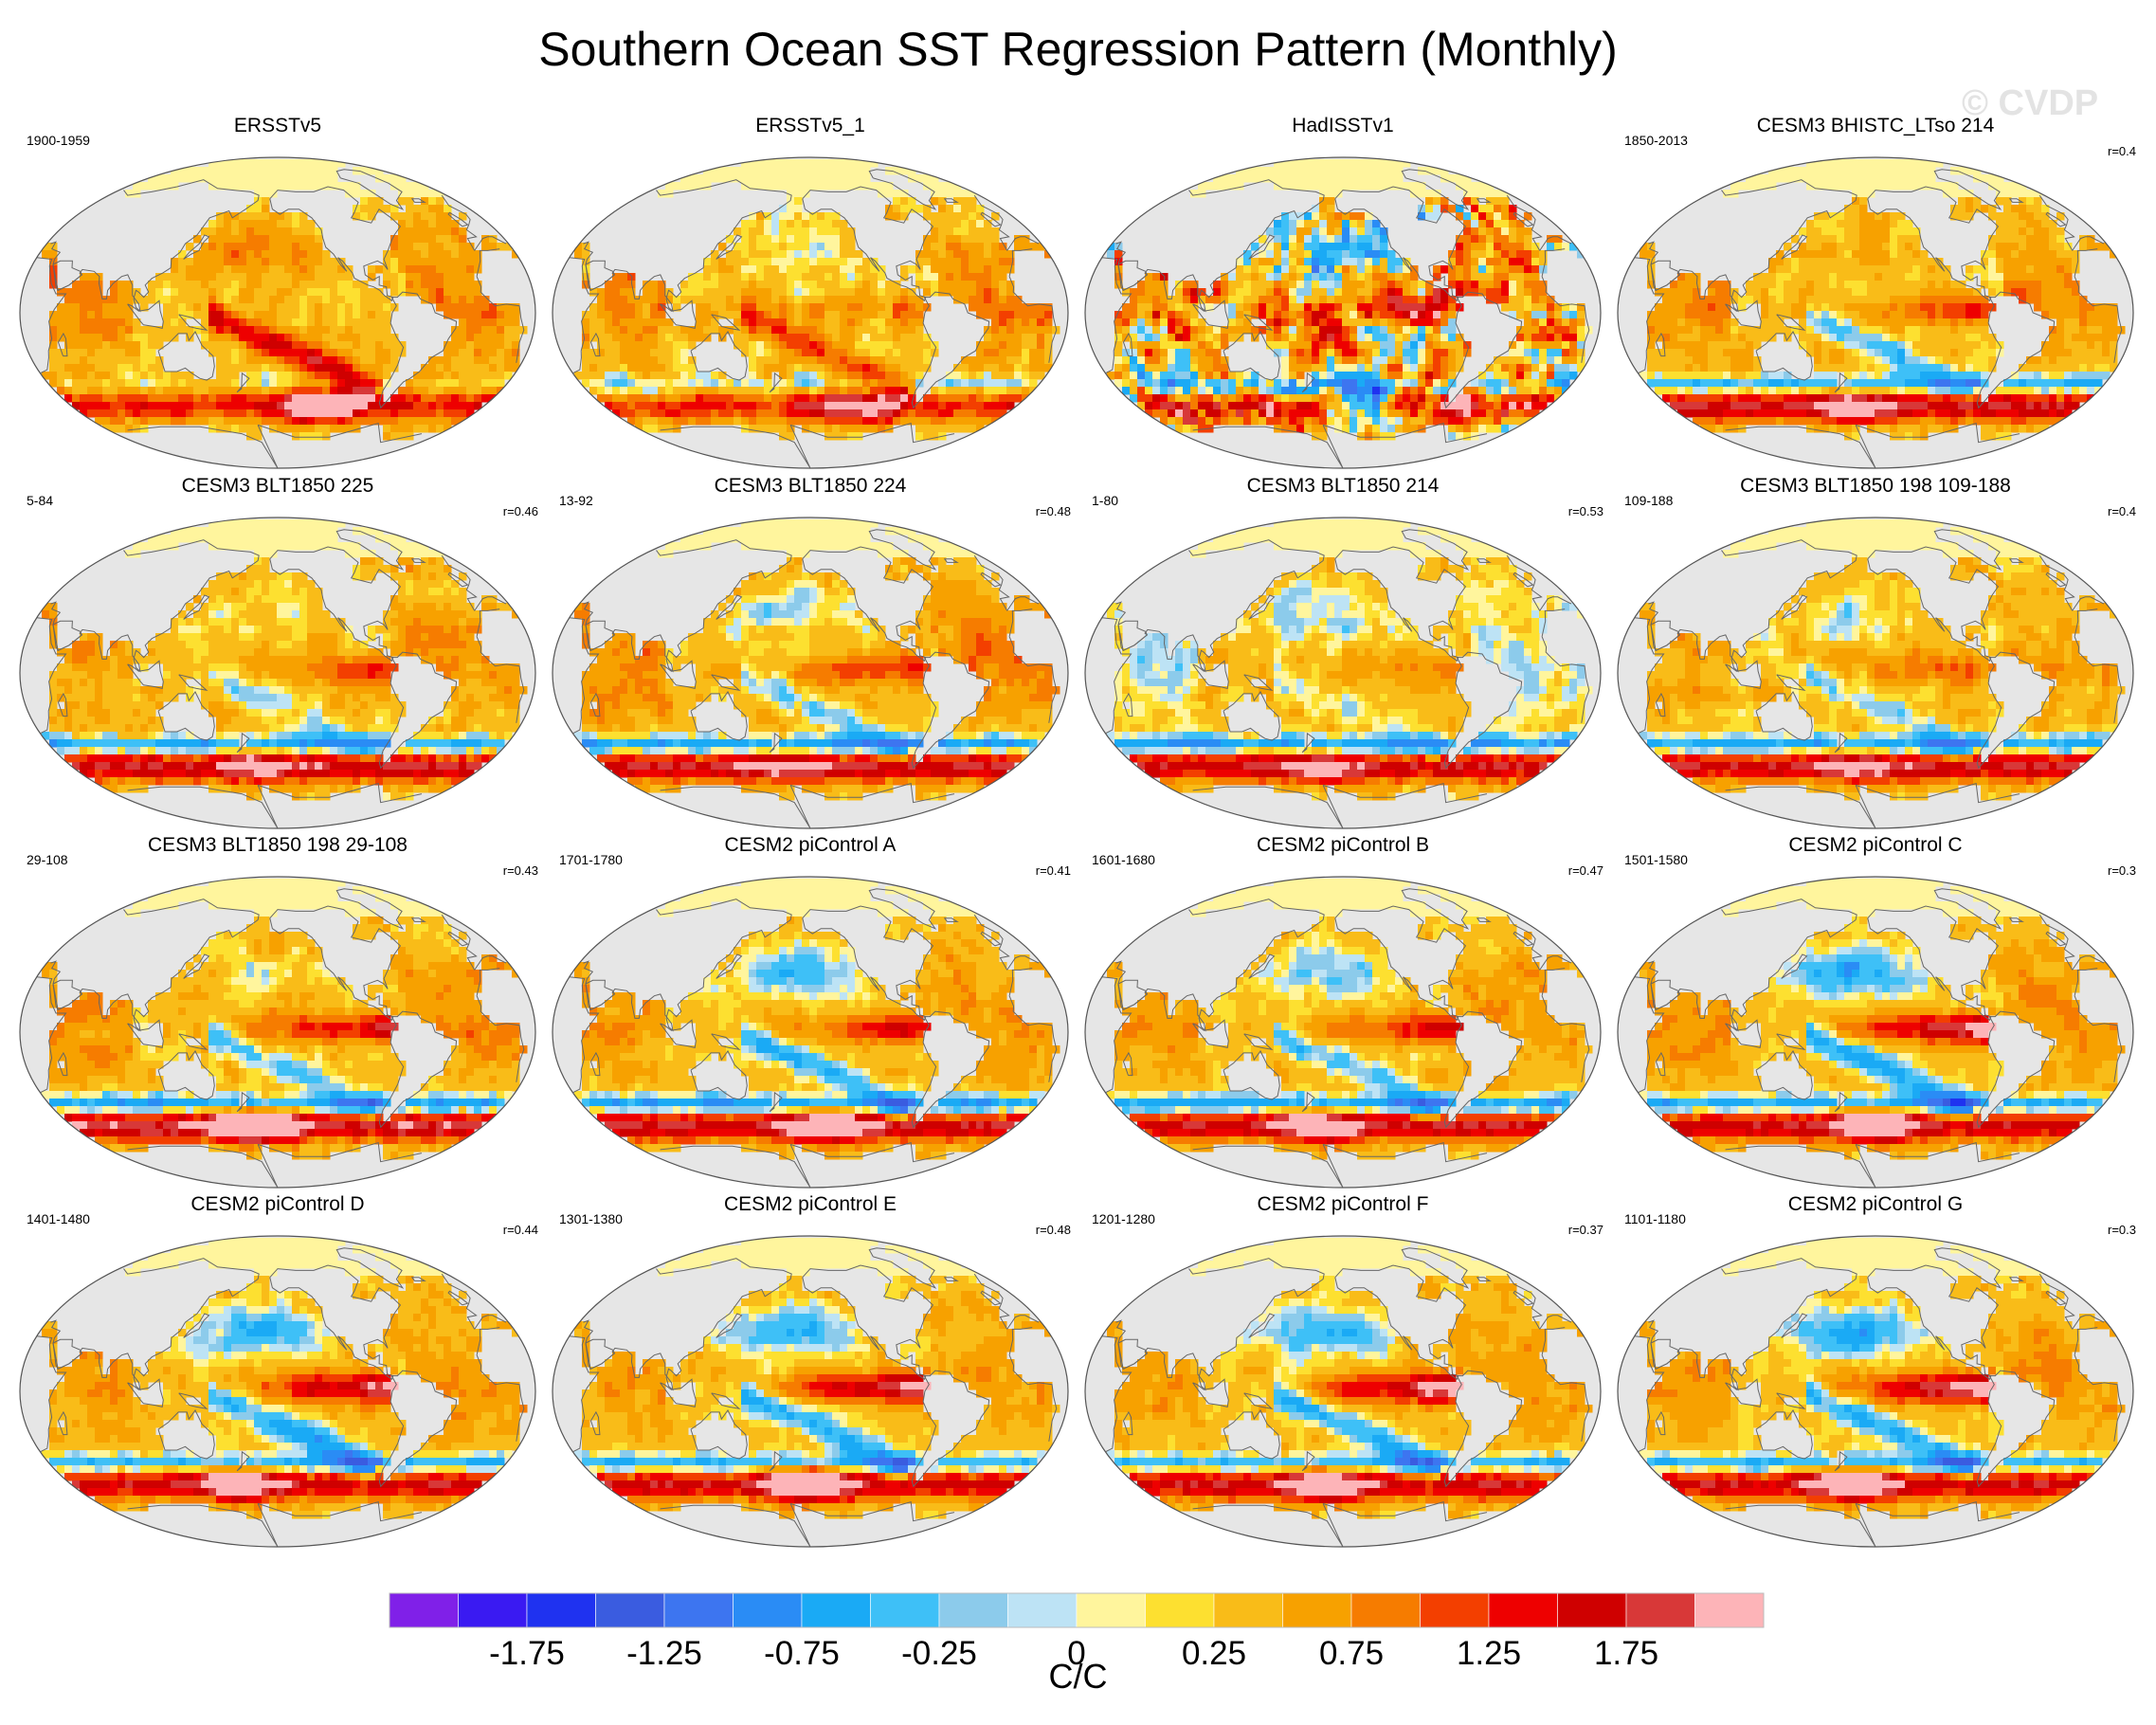  Describe the element at coordinates (370, 189) in the screenshot. I see `coastline-greenland` at that location.